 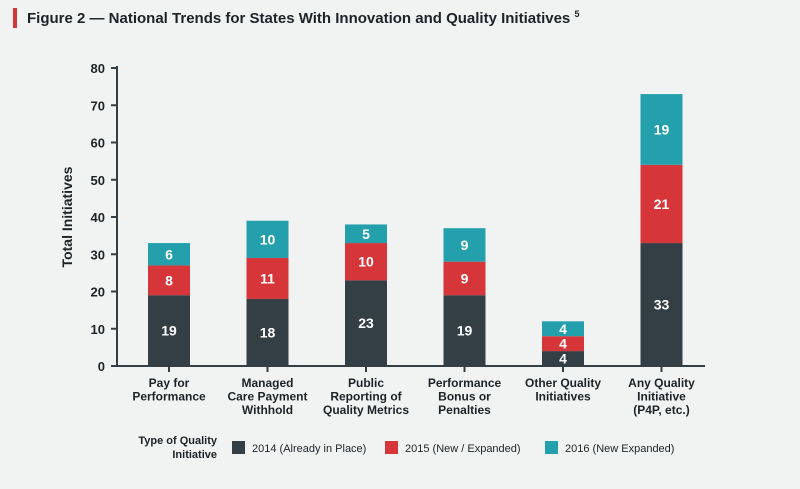 I want to click on data-label: 23, so click(x=366, y=323).